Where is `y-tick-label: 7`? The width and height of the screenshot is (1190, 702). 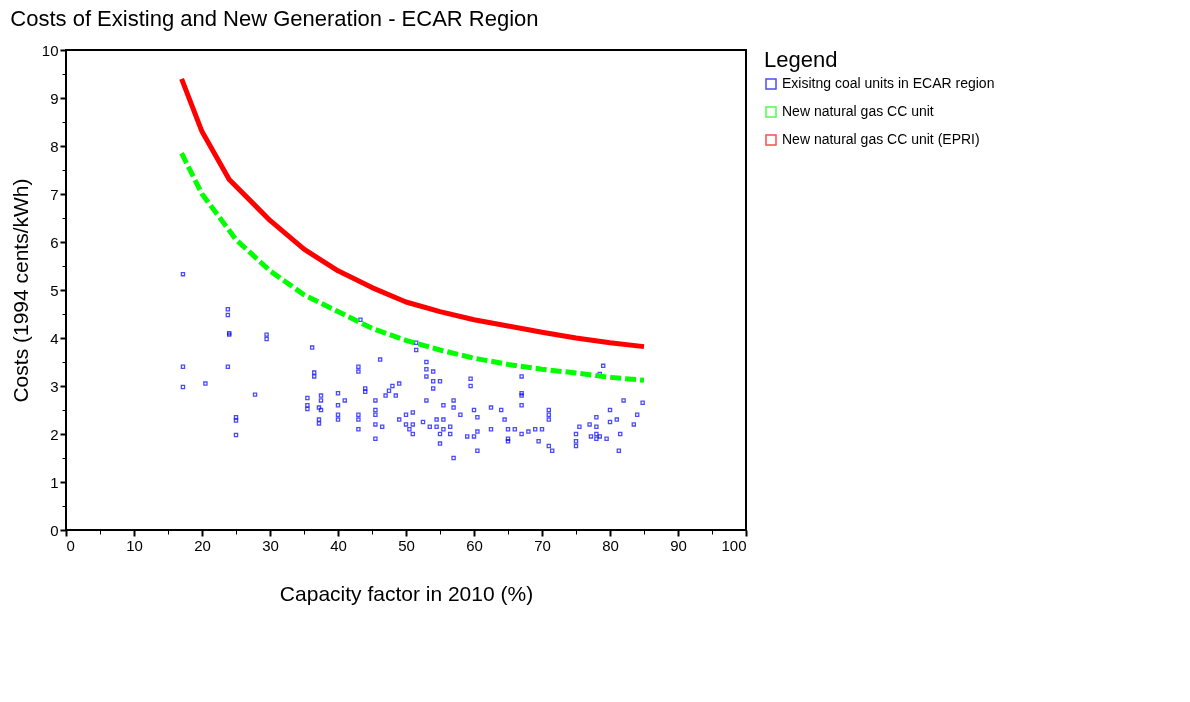
y-tick-label: 7 is located at coordinates (54, 194).